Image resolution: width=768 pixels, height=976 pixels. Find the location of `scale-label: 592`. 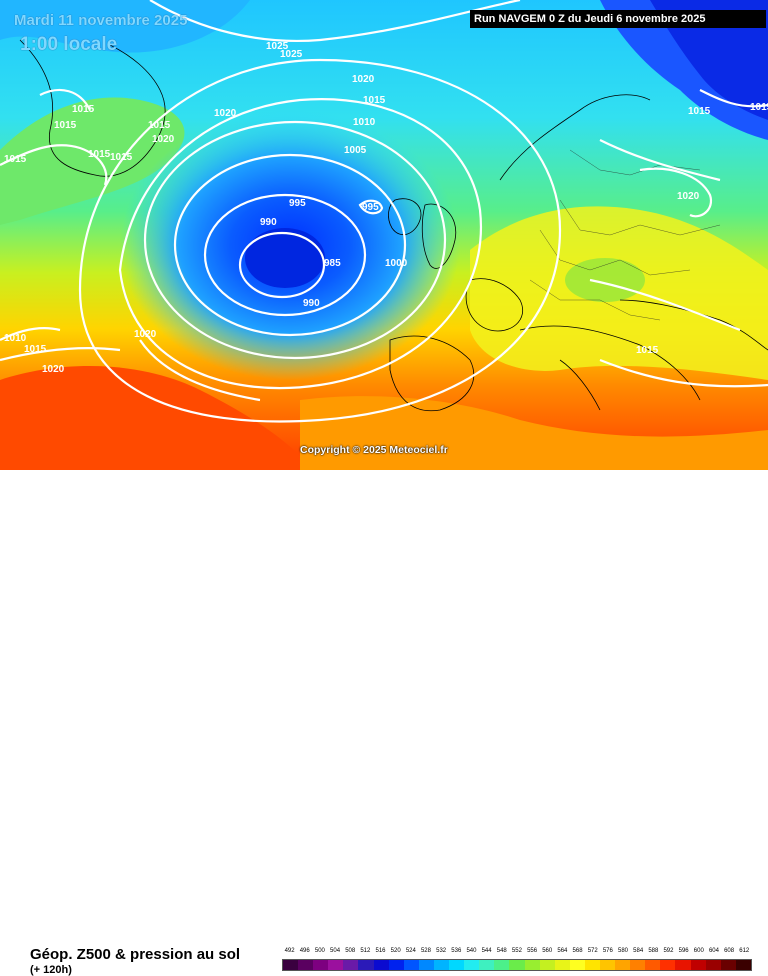

scale-label: 592 is located at coordinates (668, 951).